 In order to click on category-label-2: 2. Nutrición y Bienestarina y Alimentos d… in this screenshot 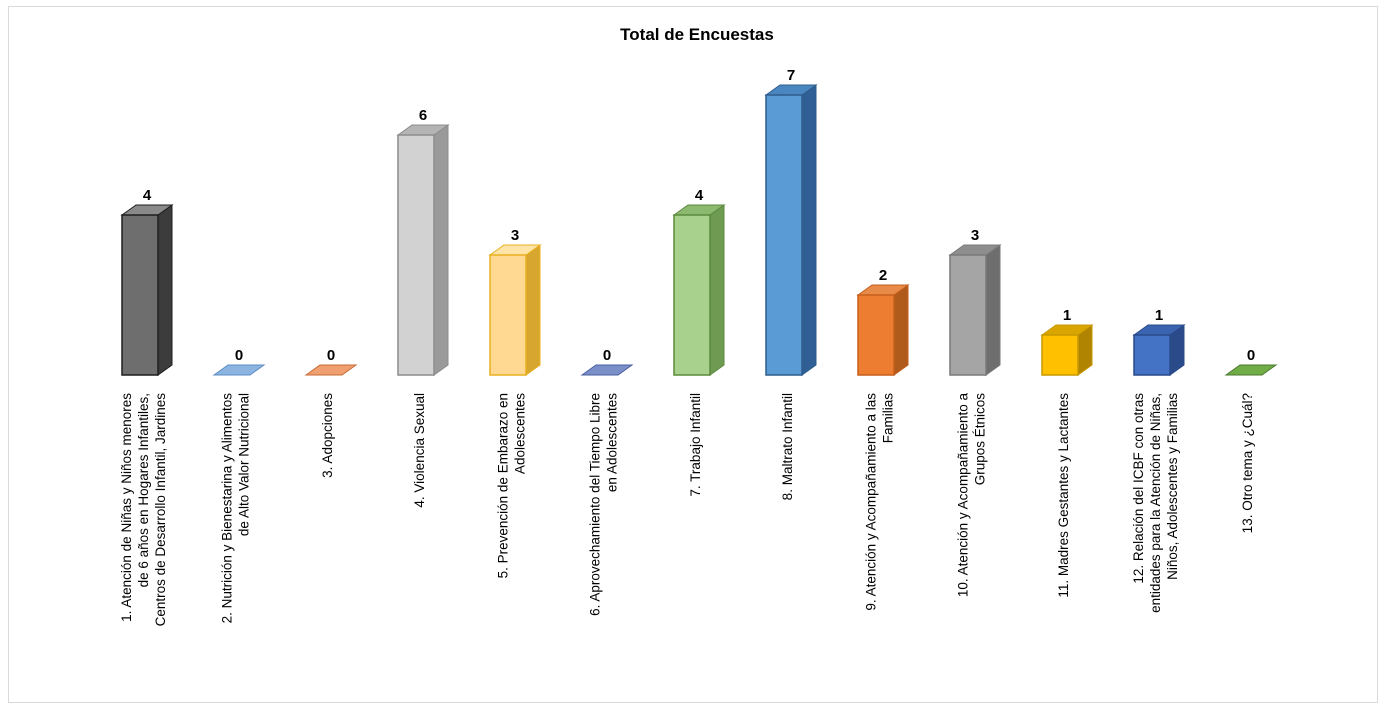, I will do `click(236, 508)`.